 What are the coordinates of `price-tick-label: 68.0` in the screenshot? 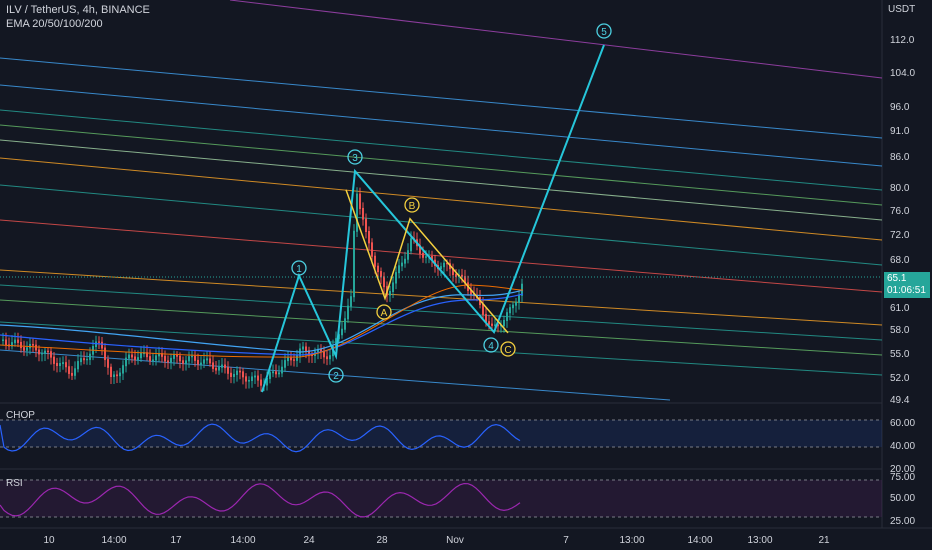 It's located at (900, 260).